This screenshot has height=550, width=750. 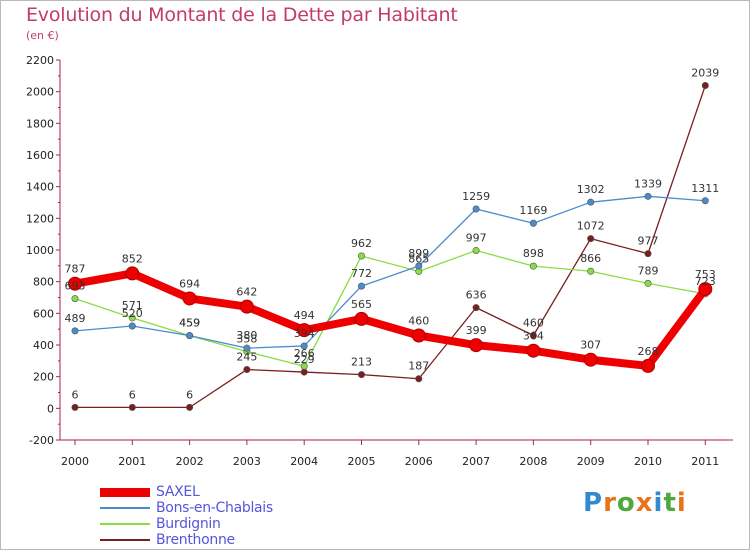 I want to click on data-label: 865, so click(x=418, y=258).